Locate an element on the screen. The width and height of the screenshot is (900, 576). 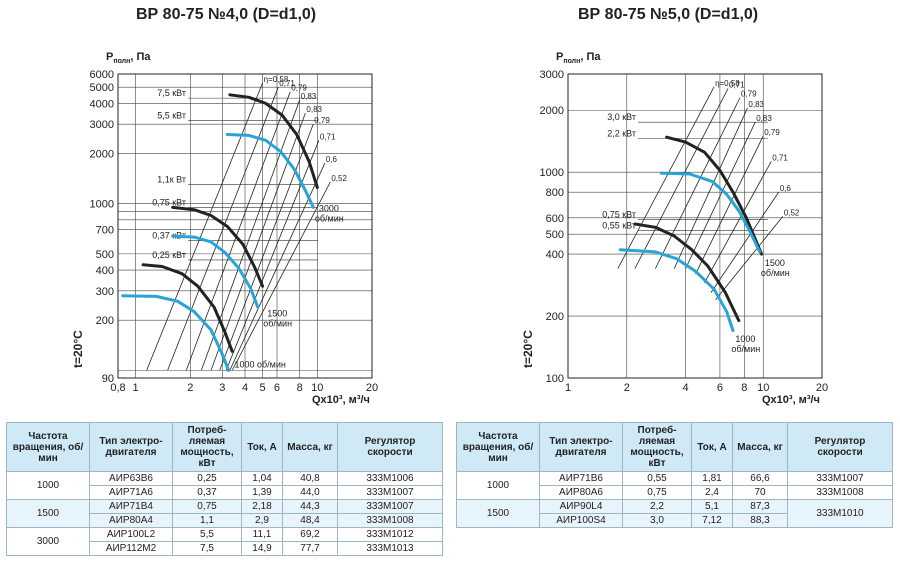
y-tick-label: 3000 is located at coordinates (102, 125).